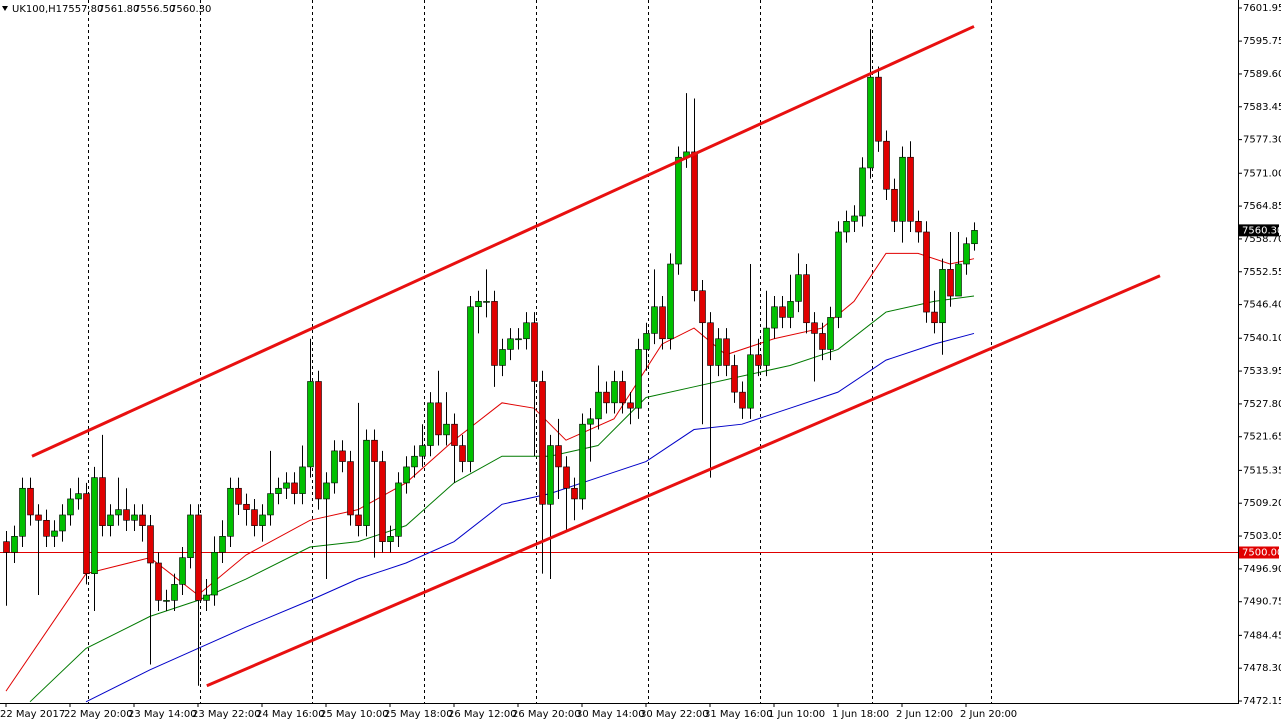 This screenshot has width=1281, height=725. What do you see at coordinates (5, 8) in the screenshot?
I see `menu-arrow` at bounding box center [5, 8].